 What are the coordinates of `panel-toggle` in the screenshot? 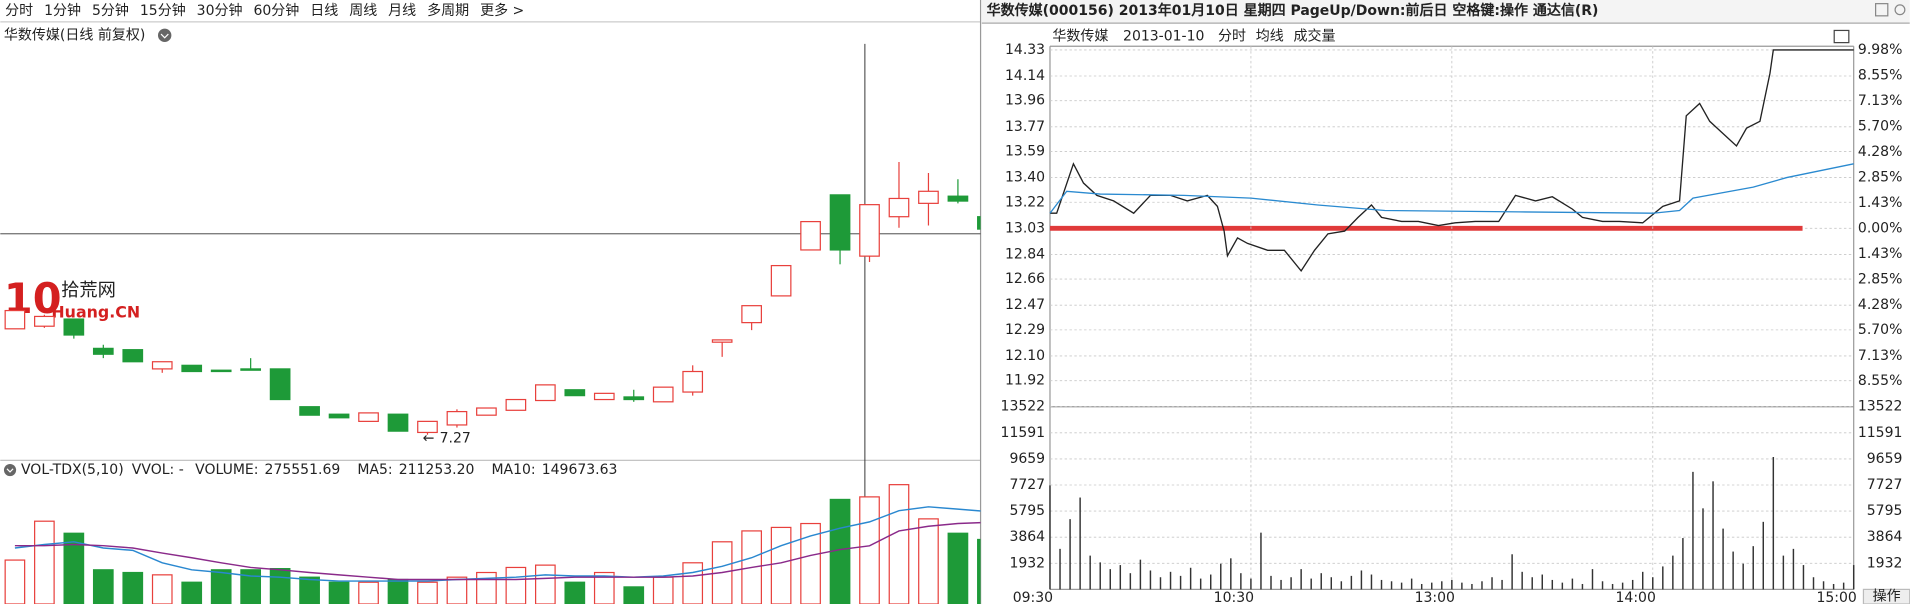 It's located at (1841, 36).